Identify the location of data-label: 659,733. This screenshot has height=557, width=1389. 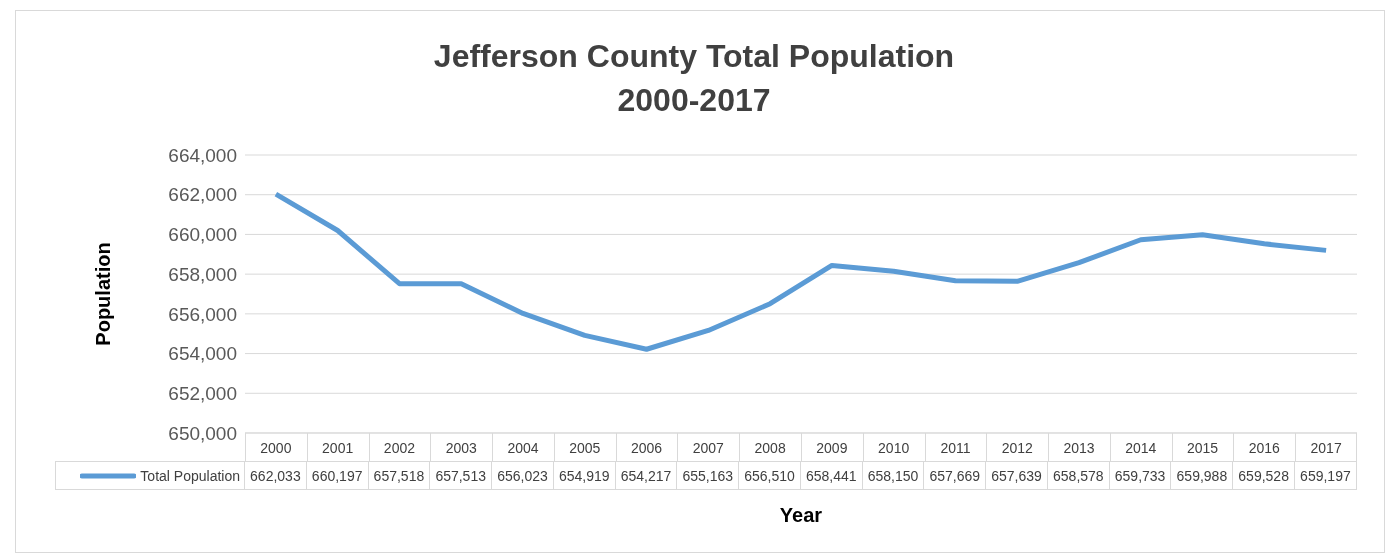
(1140, 475).